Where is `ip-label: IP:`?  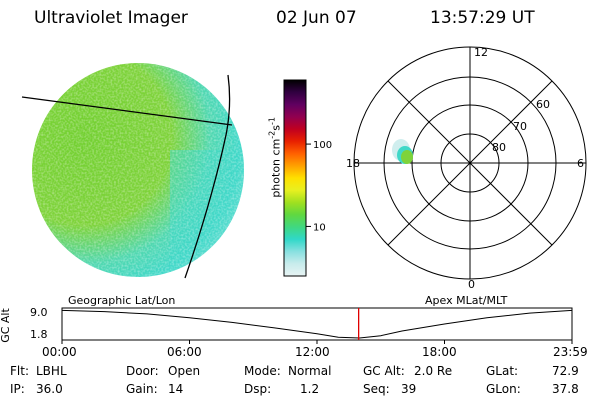 ip-label: IP: is located at coordinates (17, 389).